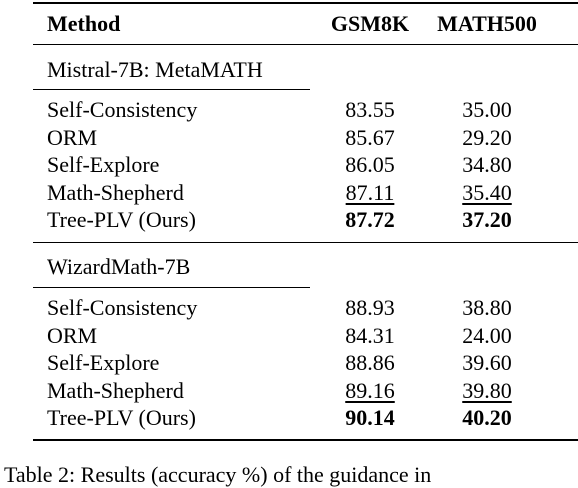  What do you see at coordinates (370, 192) in the screenshot?
I see `gsm8k-cell: 87.11` at bounding box center [370, 192].